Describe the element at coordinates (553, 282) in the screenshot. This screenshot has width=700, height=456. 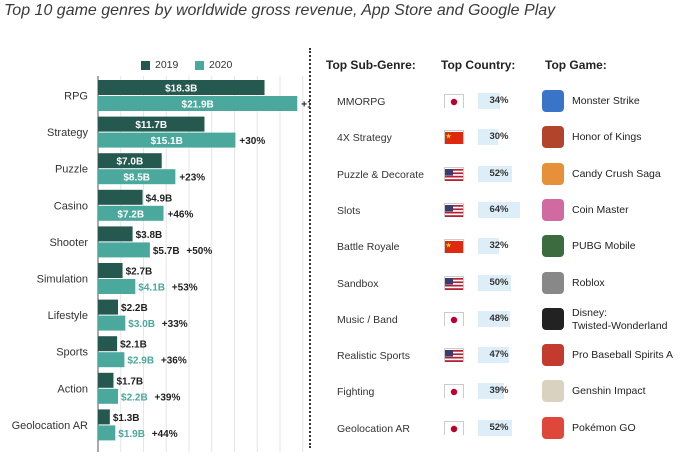
I see `roblox-icon` at that location.